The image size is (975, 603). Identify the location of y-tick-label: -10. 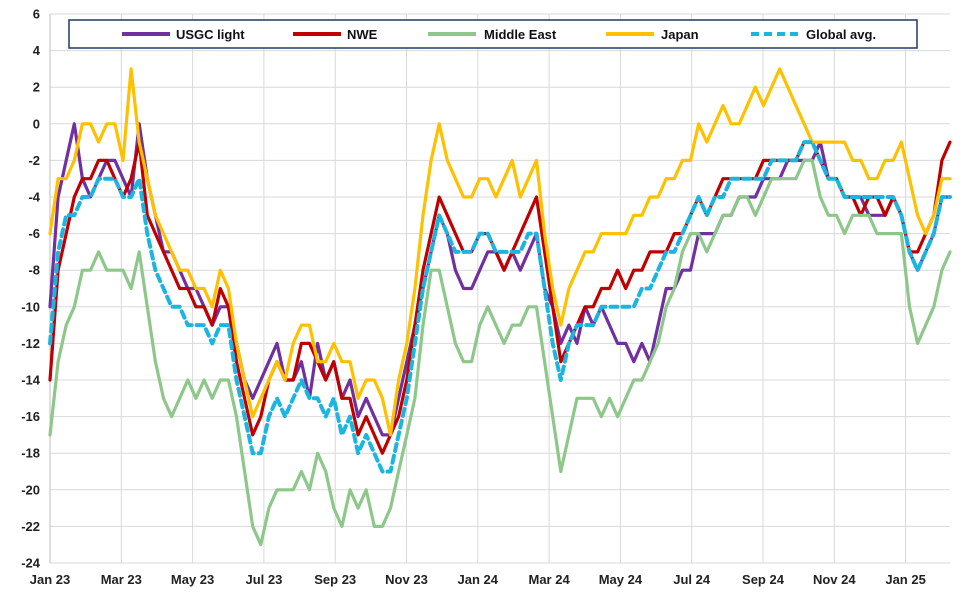
(30, 306).